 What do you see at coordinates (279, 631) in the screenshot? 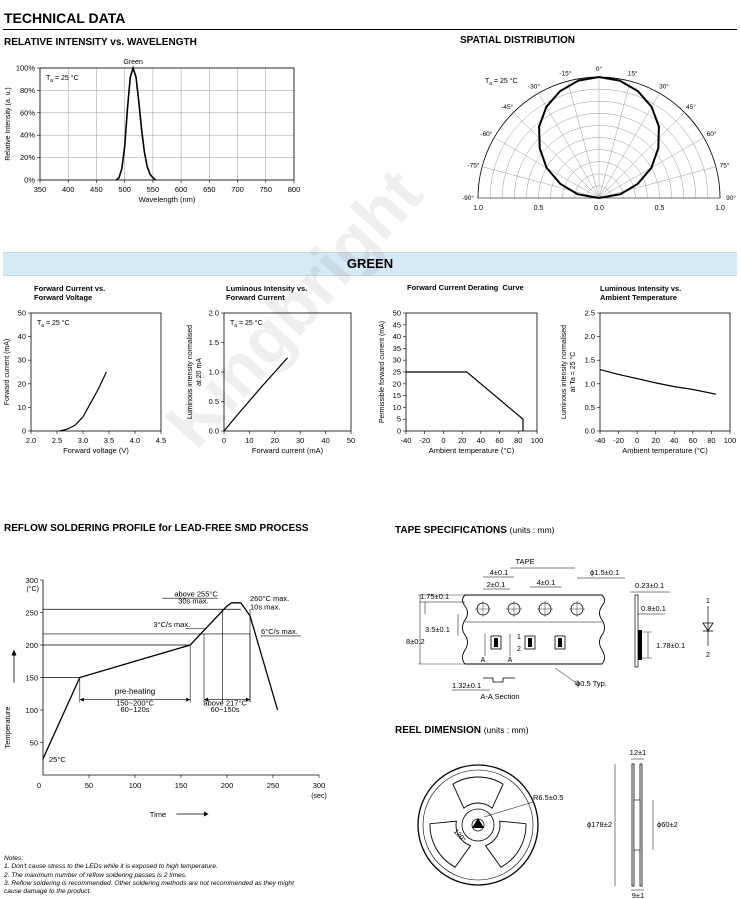
I see `cool-label: 6°C/s max.` at bounding box center [279, 631].